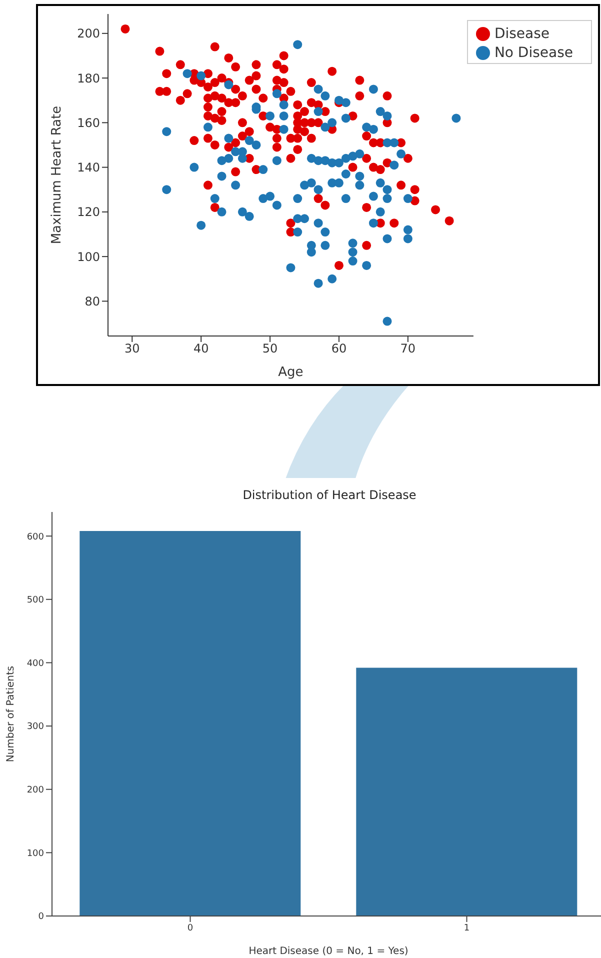 The height and width of the screenshot is (958, 601). I want to click on y-tick-label: 500, so click(35, 601).